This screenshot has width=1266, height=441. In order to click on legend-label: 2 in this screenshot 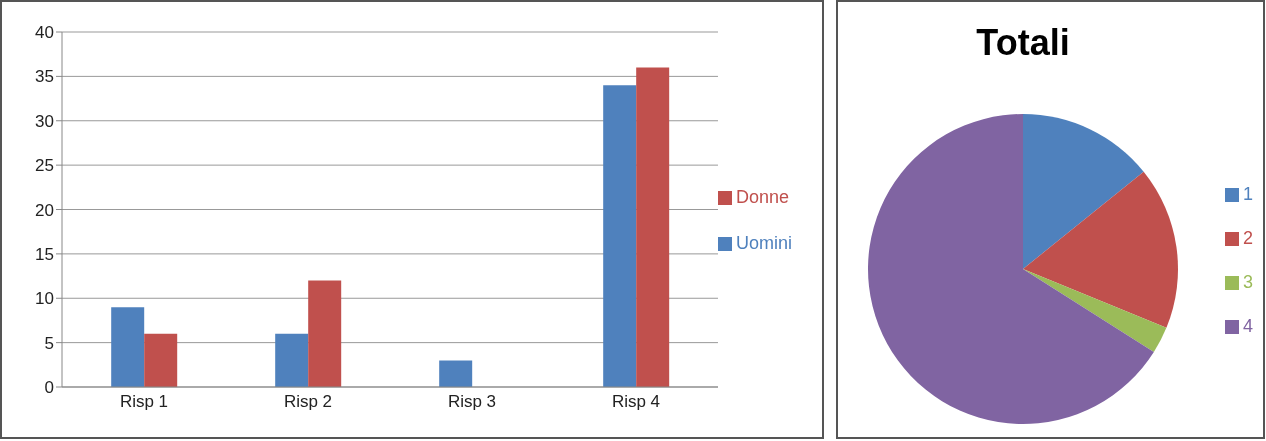, I will do `click(1247, 237)`.